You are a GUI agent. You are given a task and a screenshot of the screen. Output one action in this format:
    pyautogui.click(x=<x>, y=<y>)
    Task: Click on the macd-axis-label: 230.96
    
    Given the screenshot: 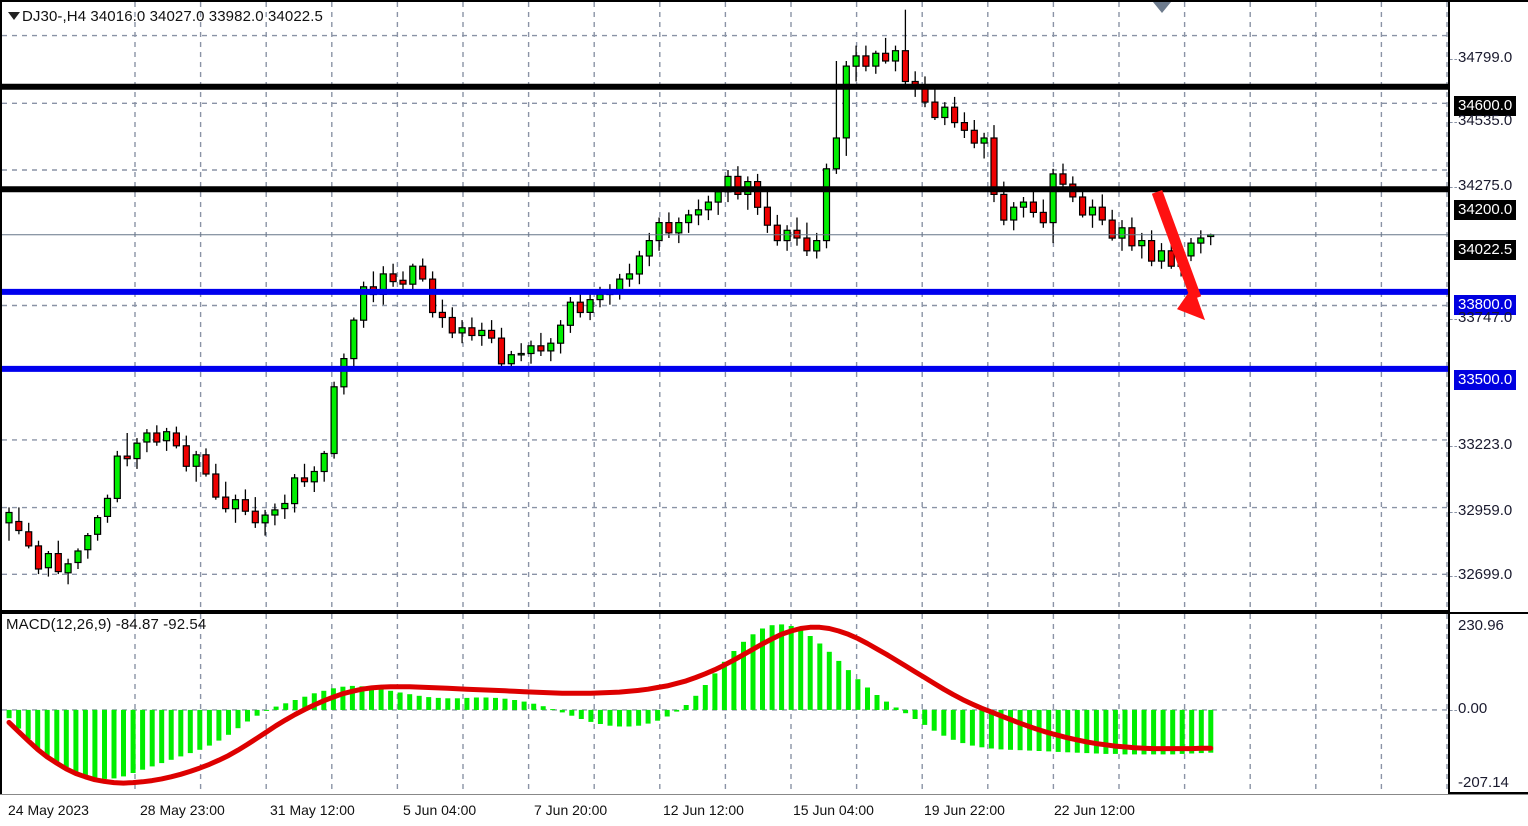 What is the action you would take?
    pyautogui.click(x=1481, y=625)
    